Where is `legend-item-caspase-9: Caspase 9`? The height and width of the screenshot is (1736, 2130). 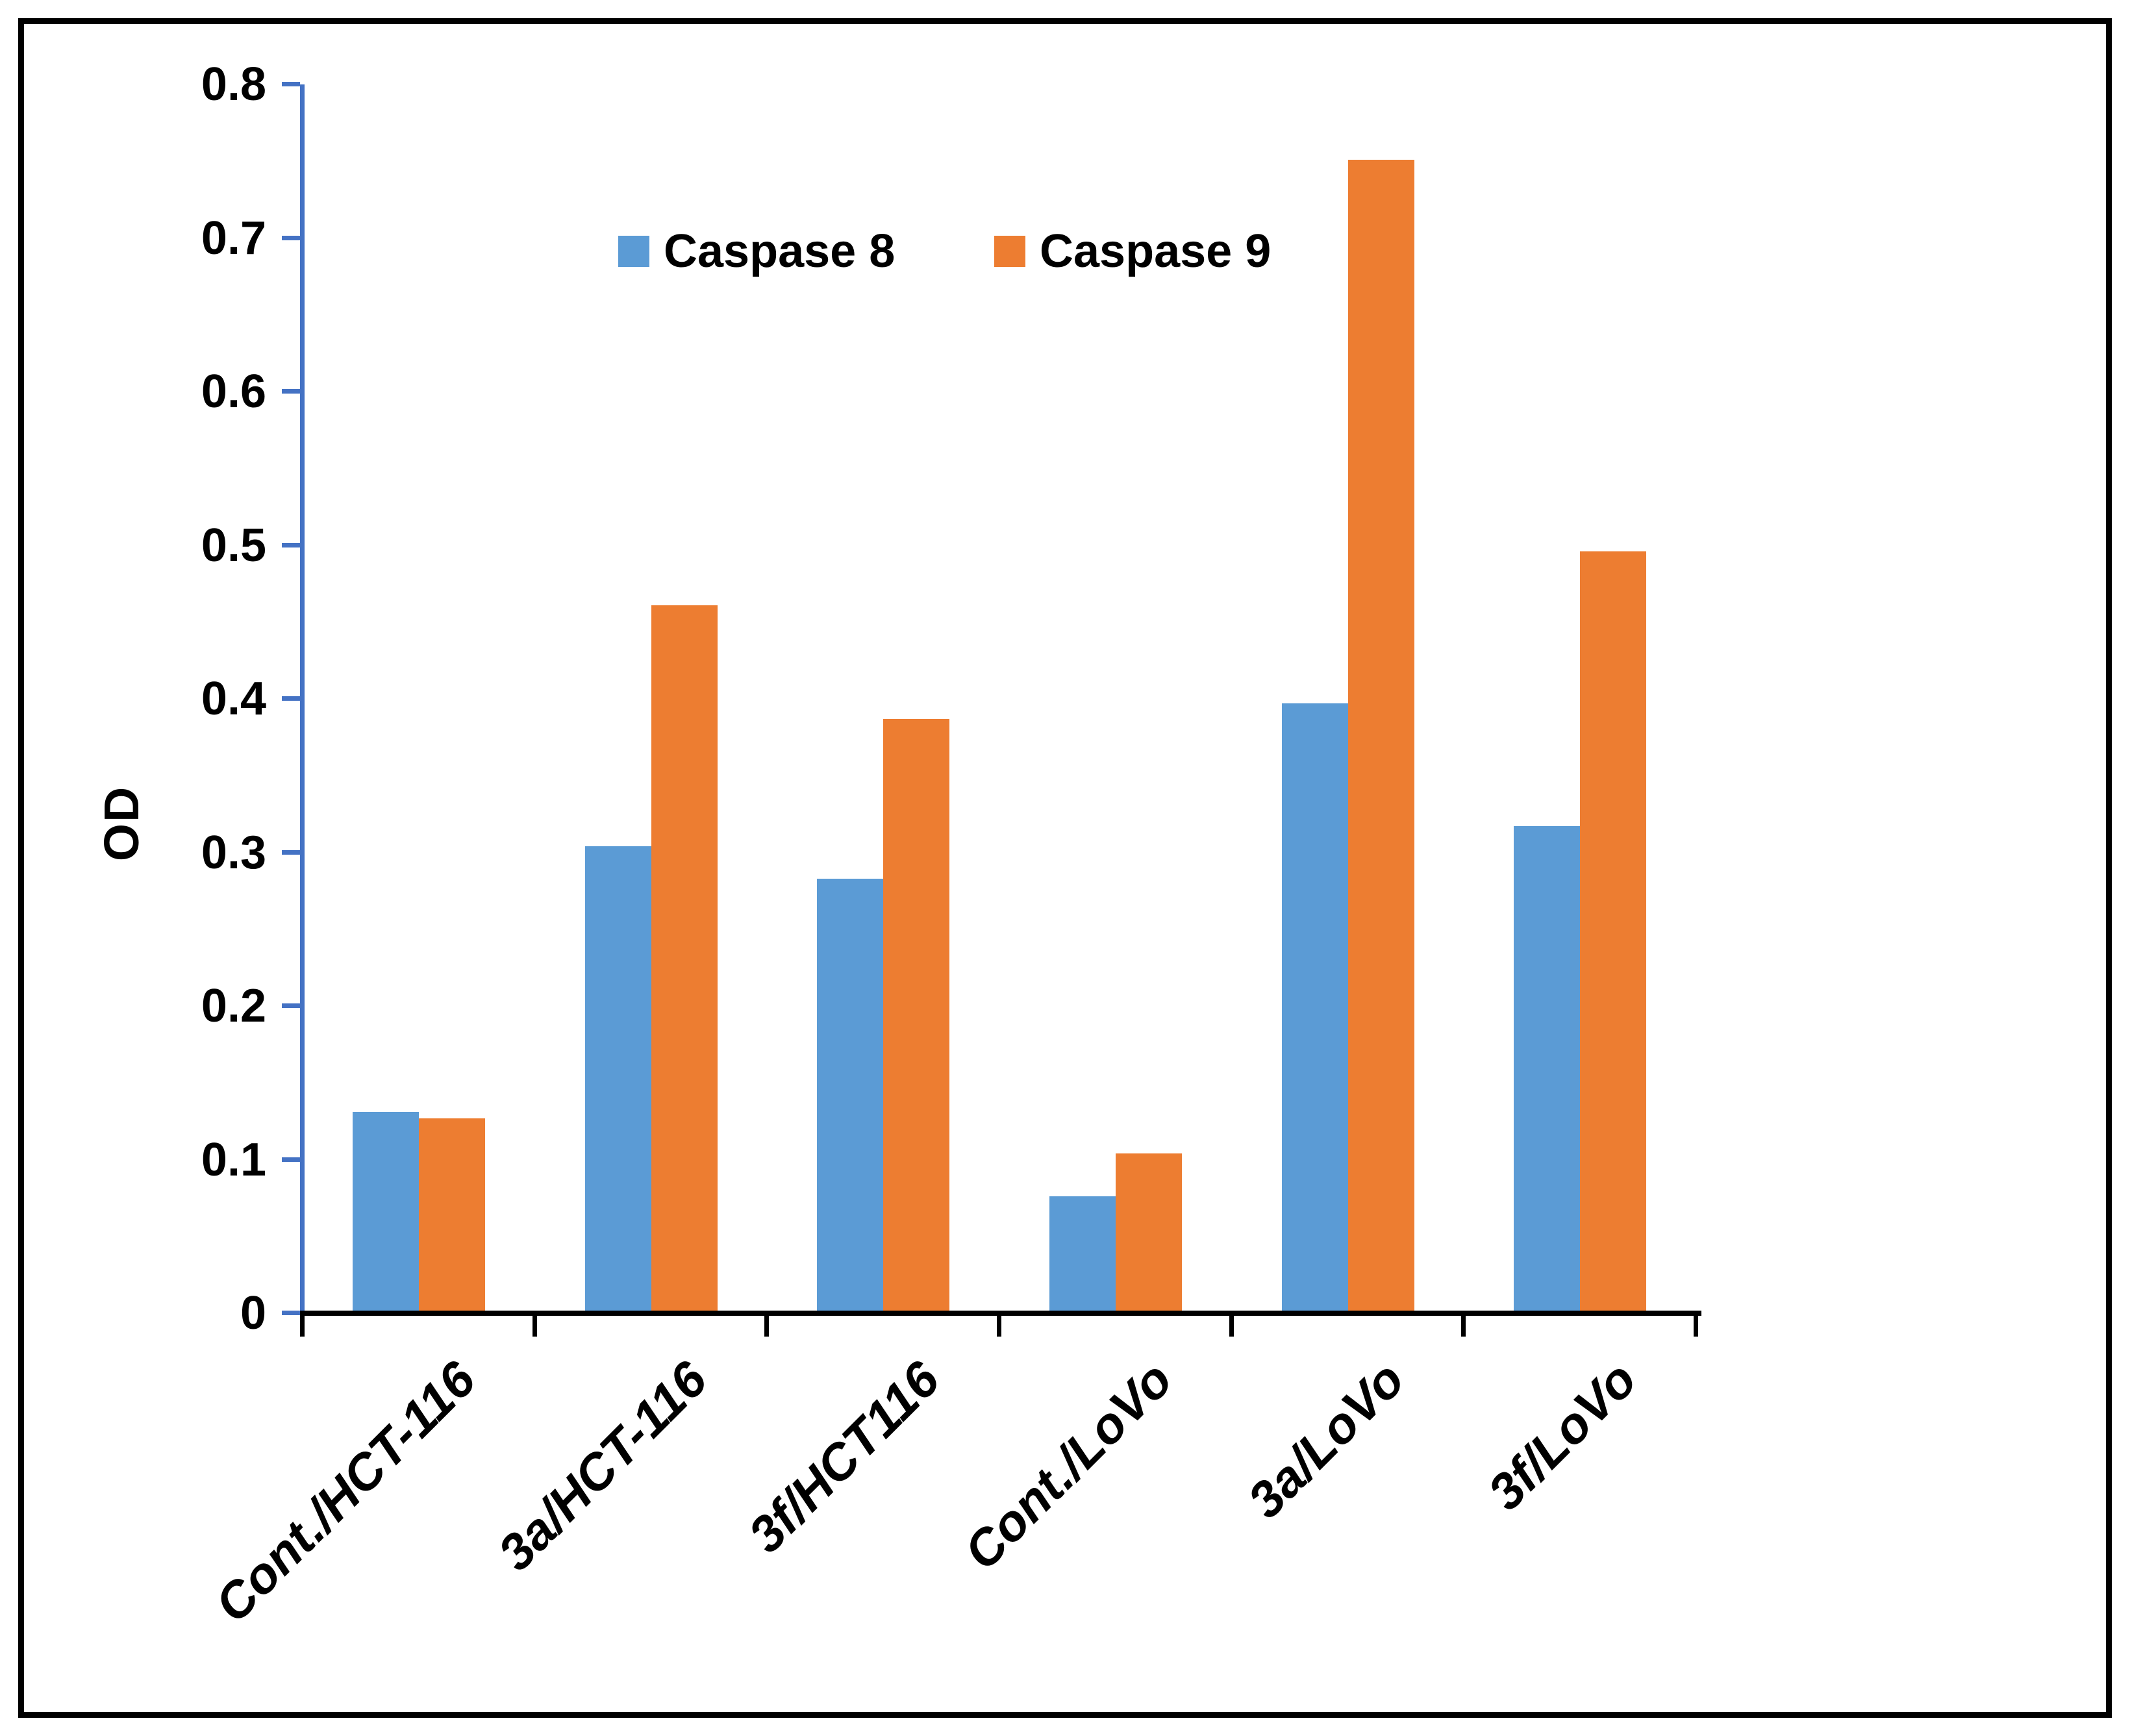
legend-item-caspase-9: Caspase 9 is located at coordinates (1132, 252).